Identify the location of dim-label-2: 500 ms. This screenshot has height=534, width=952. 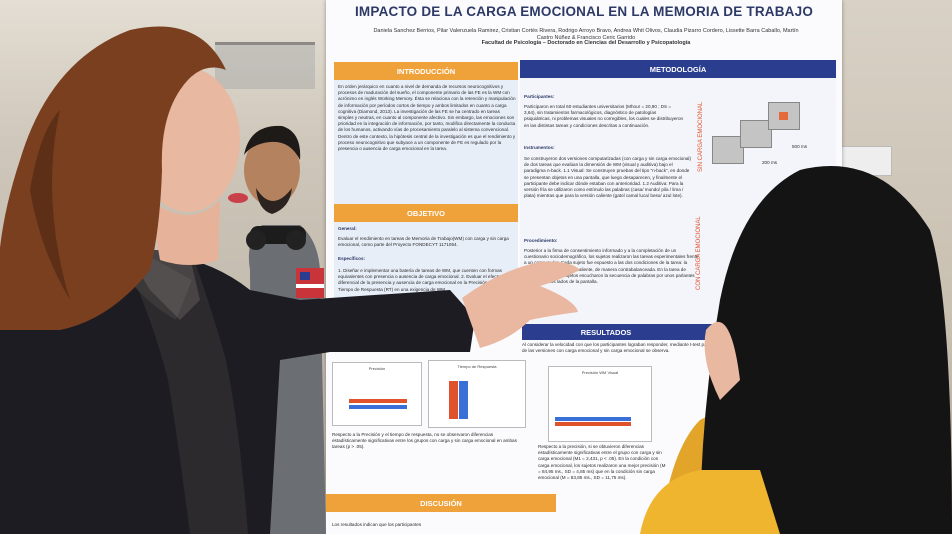
(800, 146).